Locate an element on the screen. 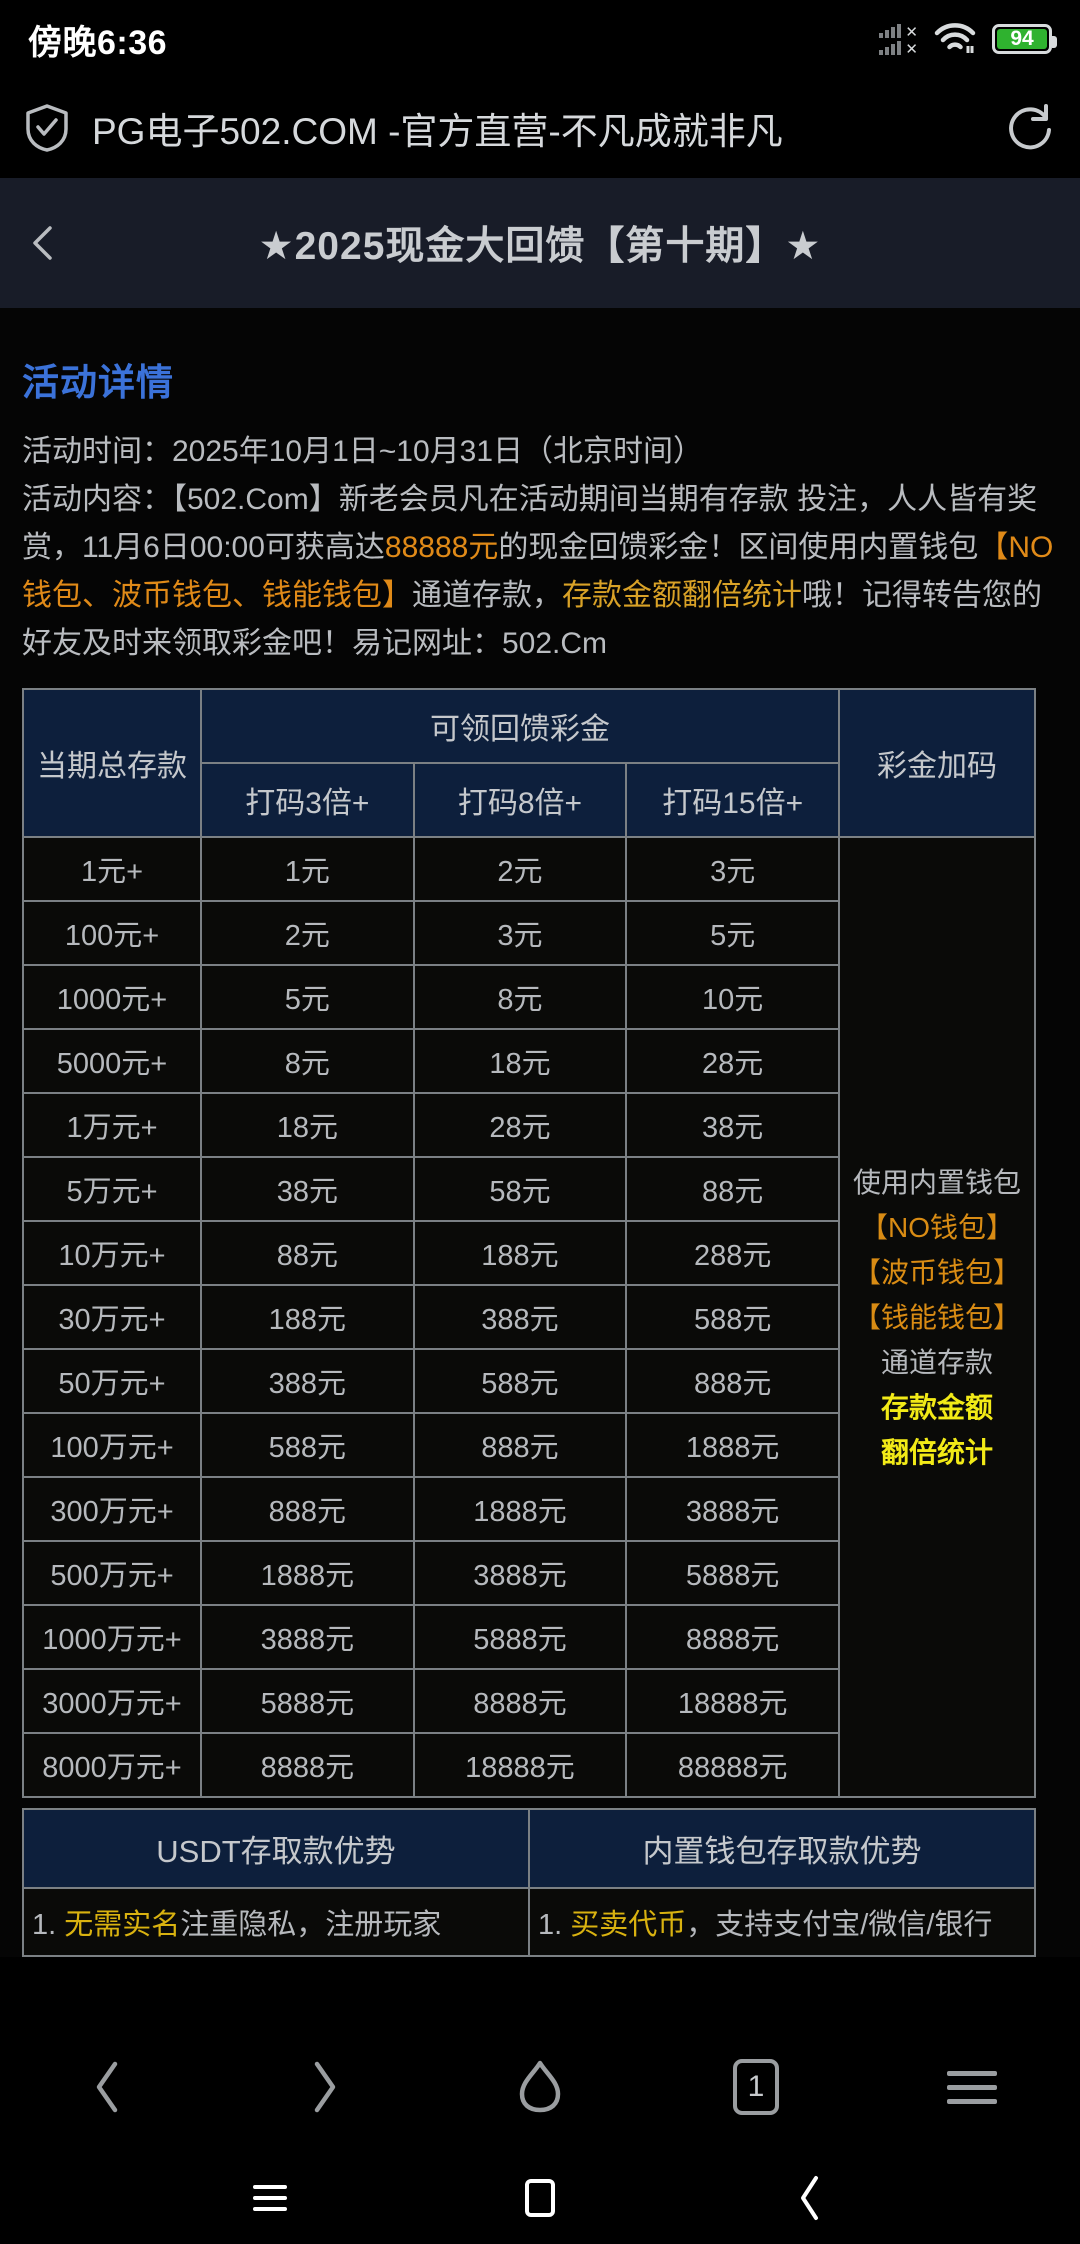  table-header-row-1: 当期总存款 可领回馈彩金 彩金加码 is located at coordinates (529, 763).